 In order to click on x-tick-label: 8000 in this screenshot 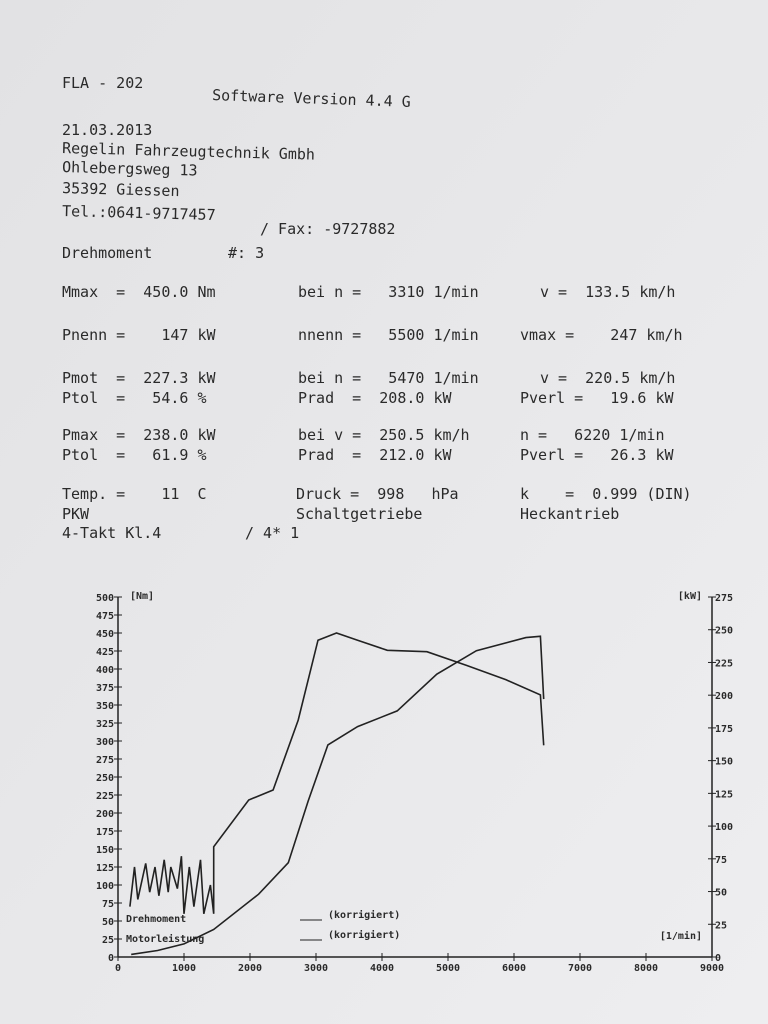, I will do `click(646, 968)`.